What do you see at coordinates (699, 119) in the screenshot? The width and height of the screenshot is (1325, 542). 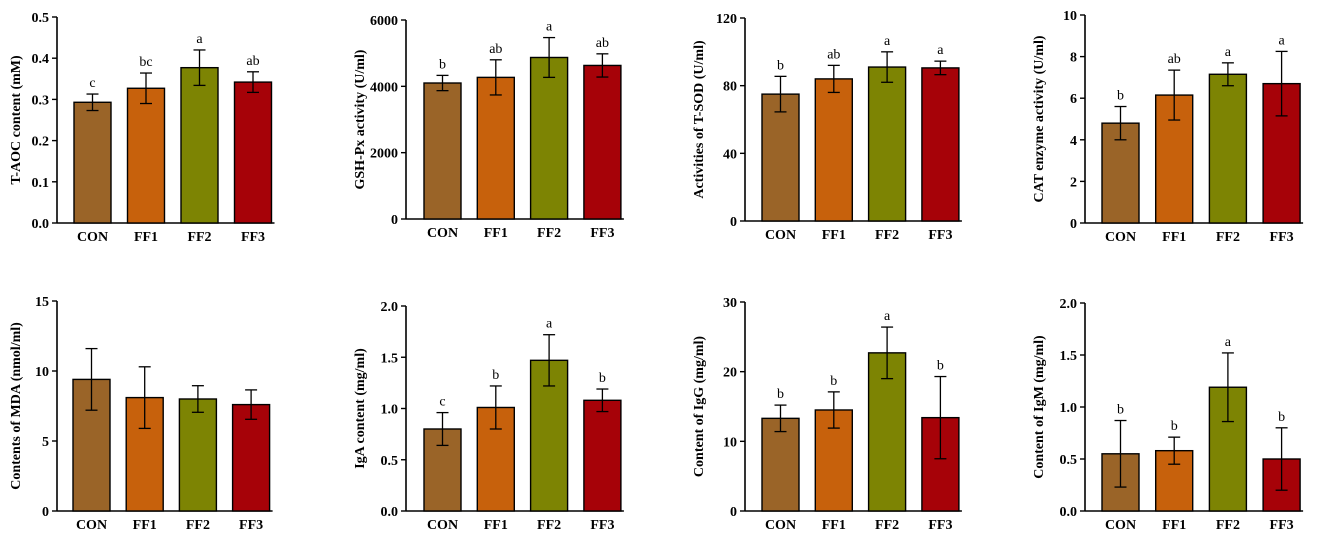 I see `y-axis-label: Activities of T-SOD (U/ml)` at bounding box center [699, 119].